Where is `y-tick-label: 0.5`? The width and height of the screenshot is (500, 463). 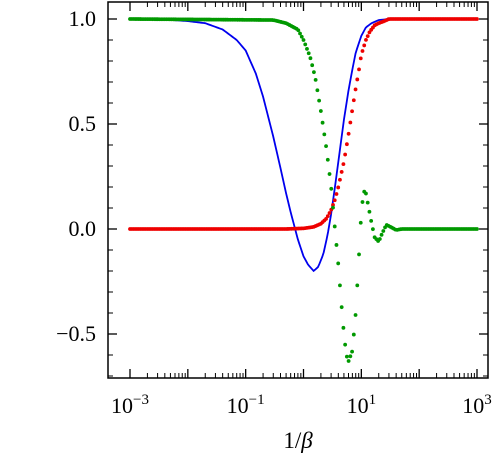 y-tick-label: 0.5 is located at coordinates (83, 123).